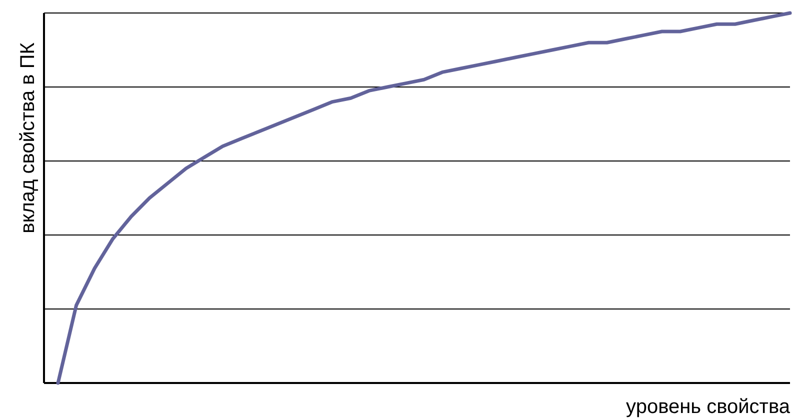 Image resolution: width=793 pixels, height=419 pixels. What do you see at coordinates (708, 407) in the screenshot?
I see `x-axis-title: уровень свойства` at bounding box center [708, 407].